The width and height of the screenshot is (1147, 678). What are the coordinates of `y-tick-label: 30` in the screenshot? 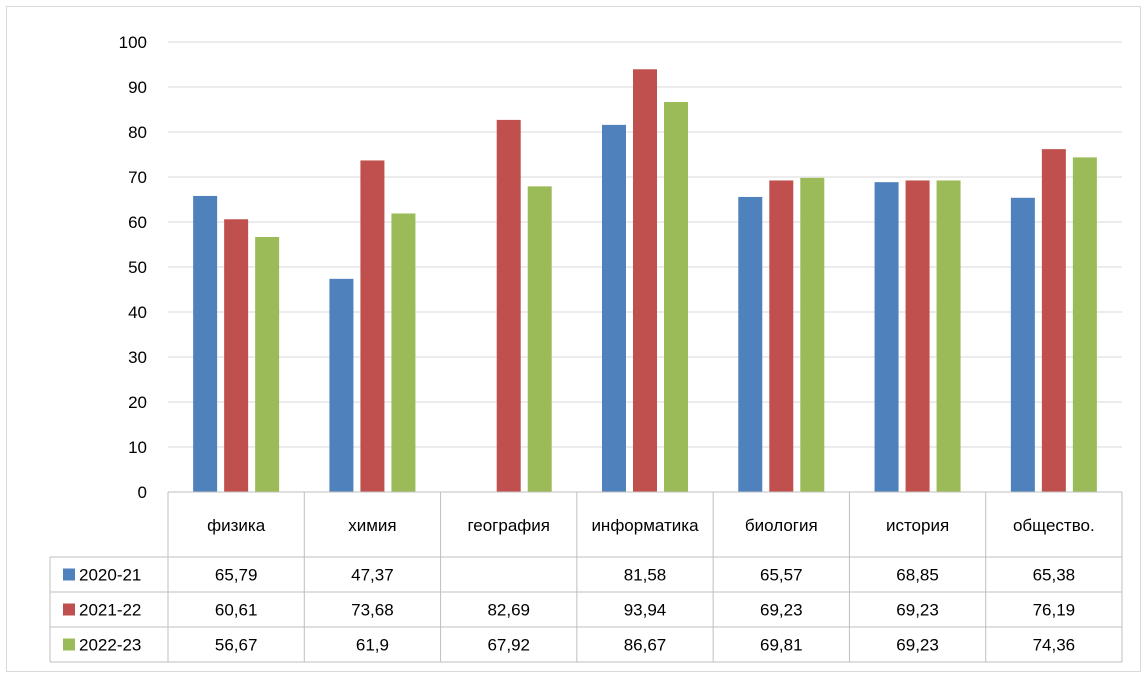 It's located at (137, 357).